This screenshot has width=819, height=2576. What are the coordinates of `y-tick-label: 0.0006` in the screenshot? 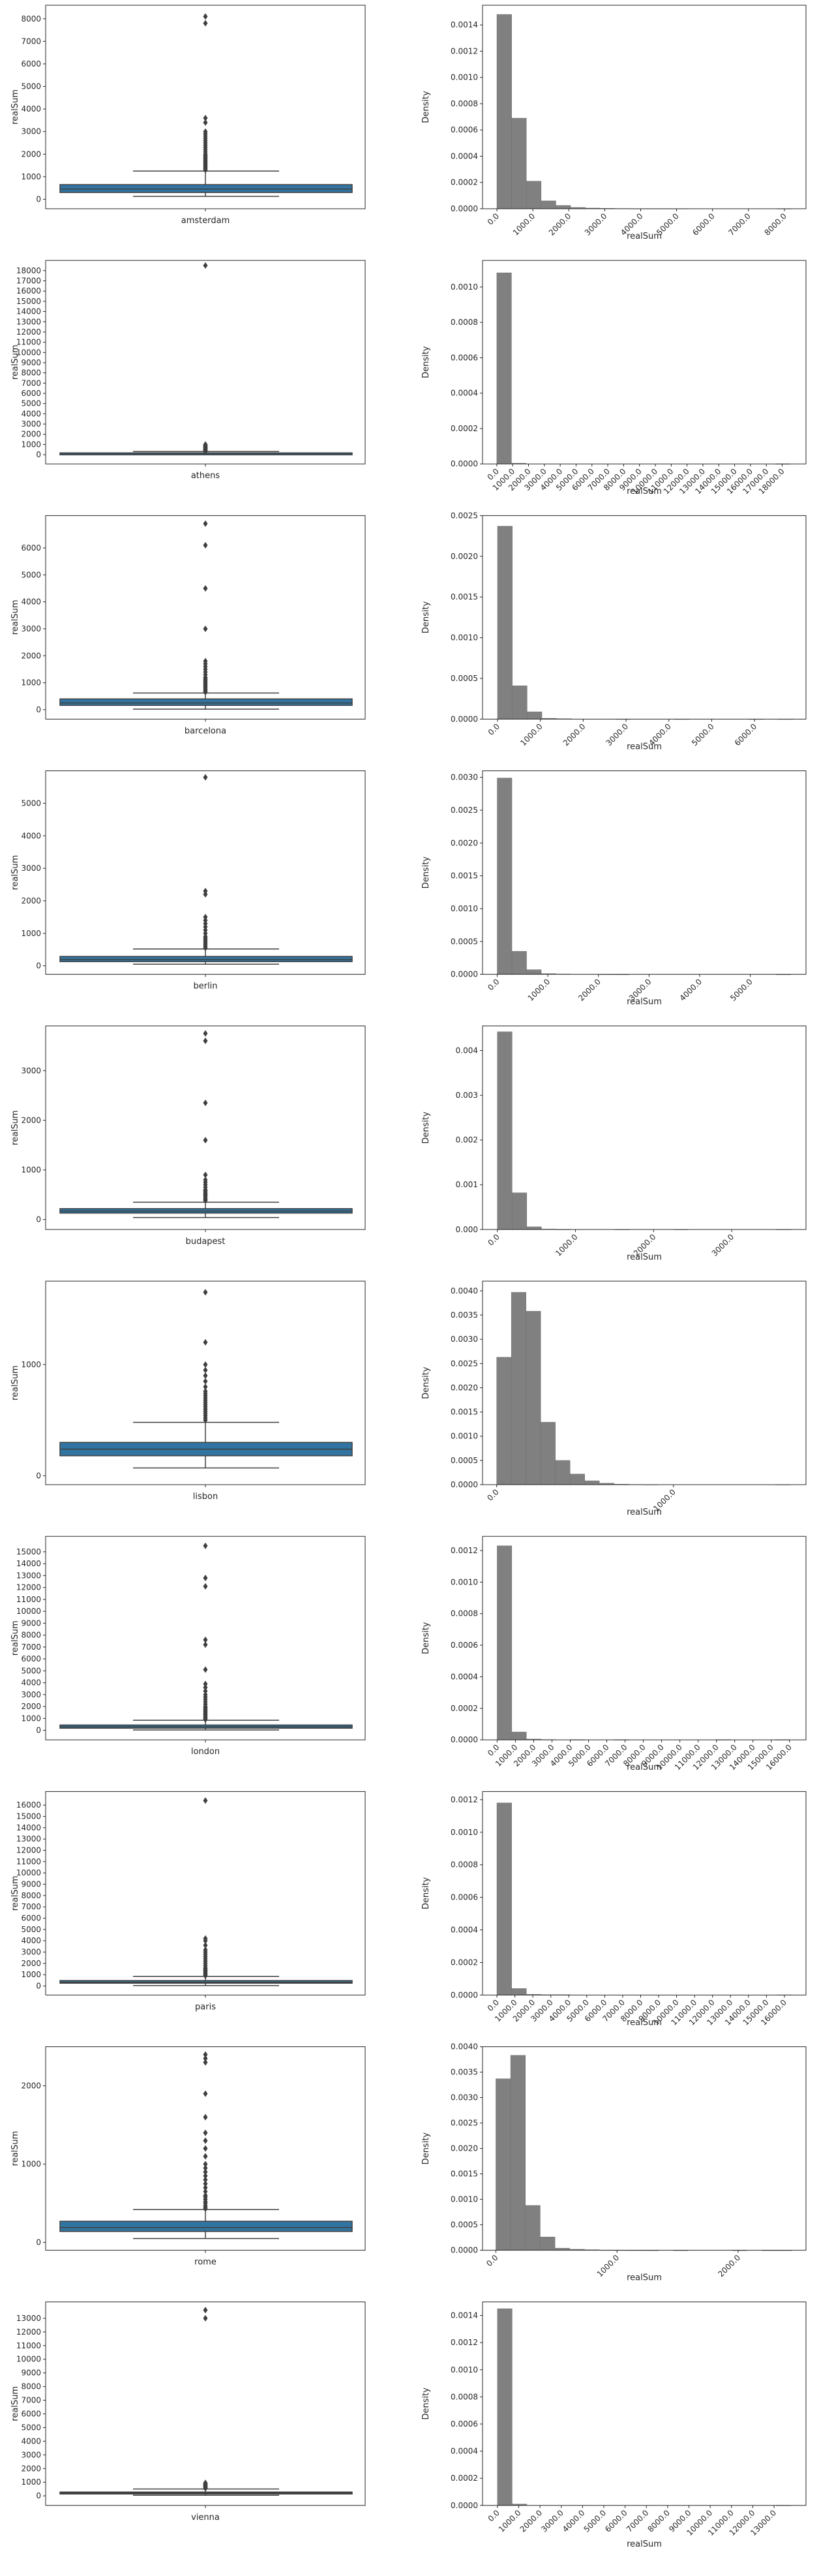 It's located at (465, 130).